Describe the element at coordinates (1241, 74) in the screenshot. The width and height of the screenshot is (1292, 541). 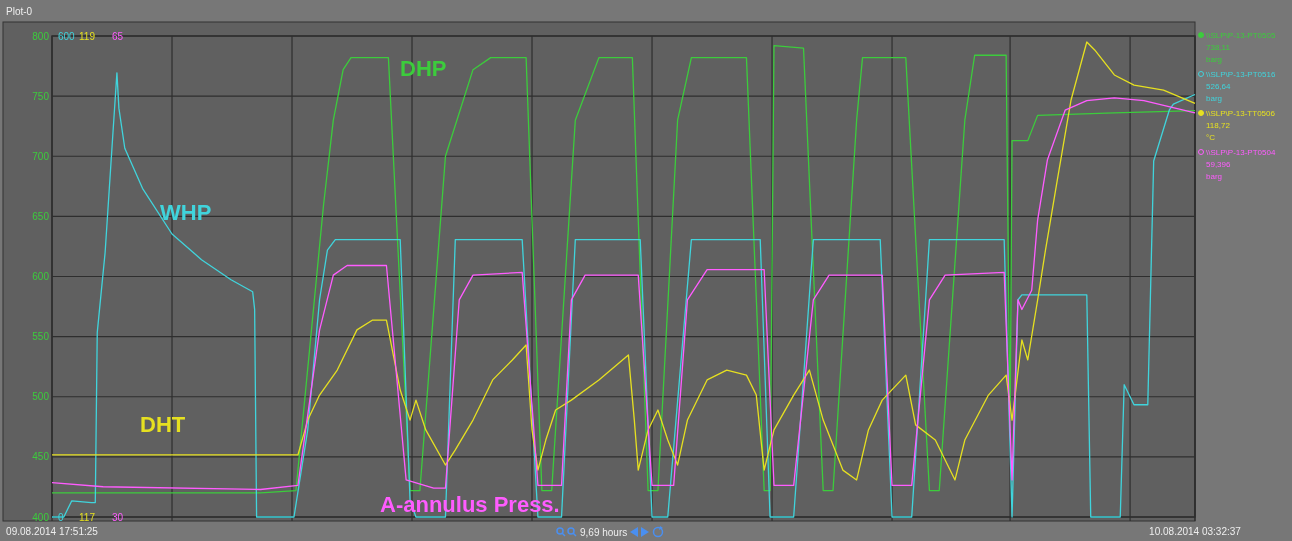
I see `legend-label: \\SLP\P-13-PT0516` at that location.